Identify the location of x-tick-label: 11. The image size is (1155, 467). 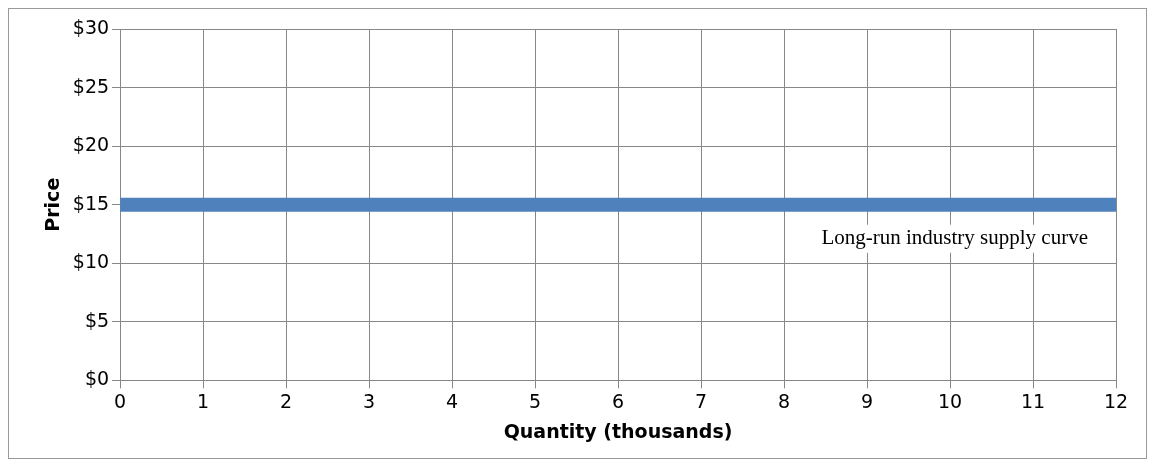
(1033, 400).